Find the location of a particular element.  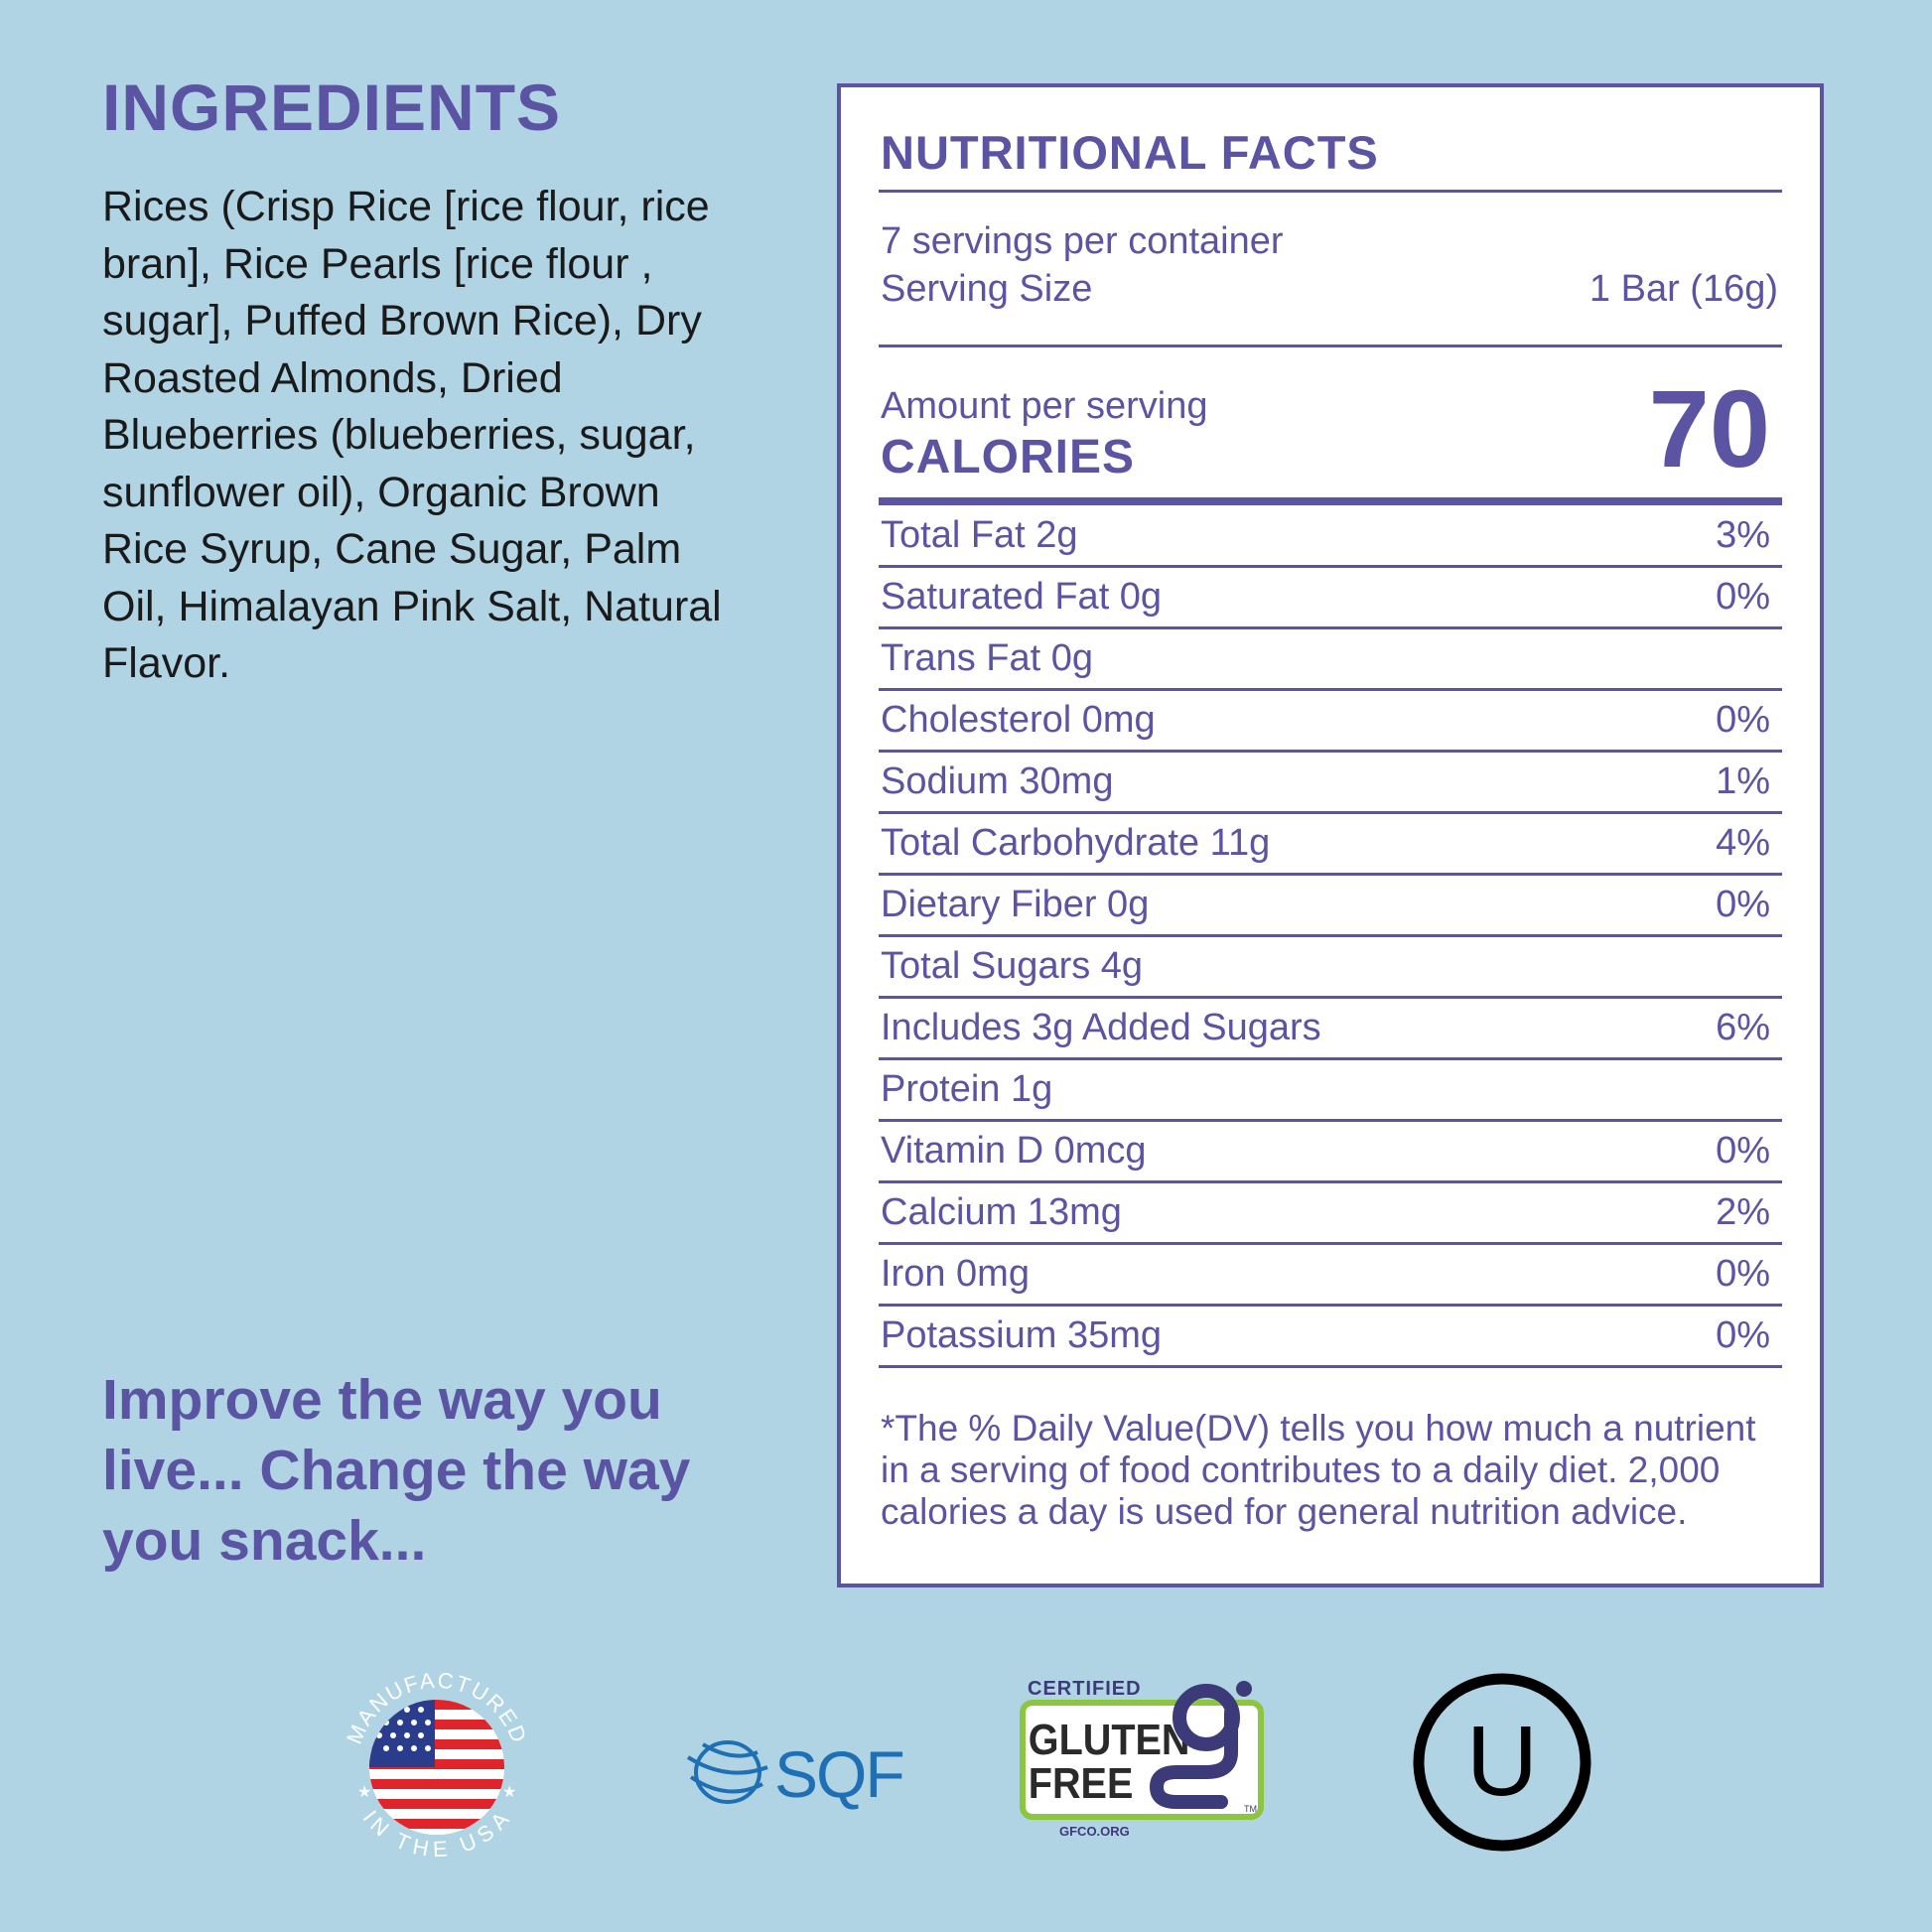

gf-tm-text: TM is located at coordinates (1250, 1809).